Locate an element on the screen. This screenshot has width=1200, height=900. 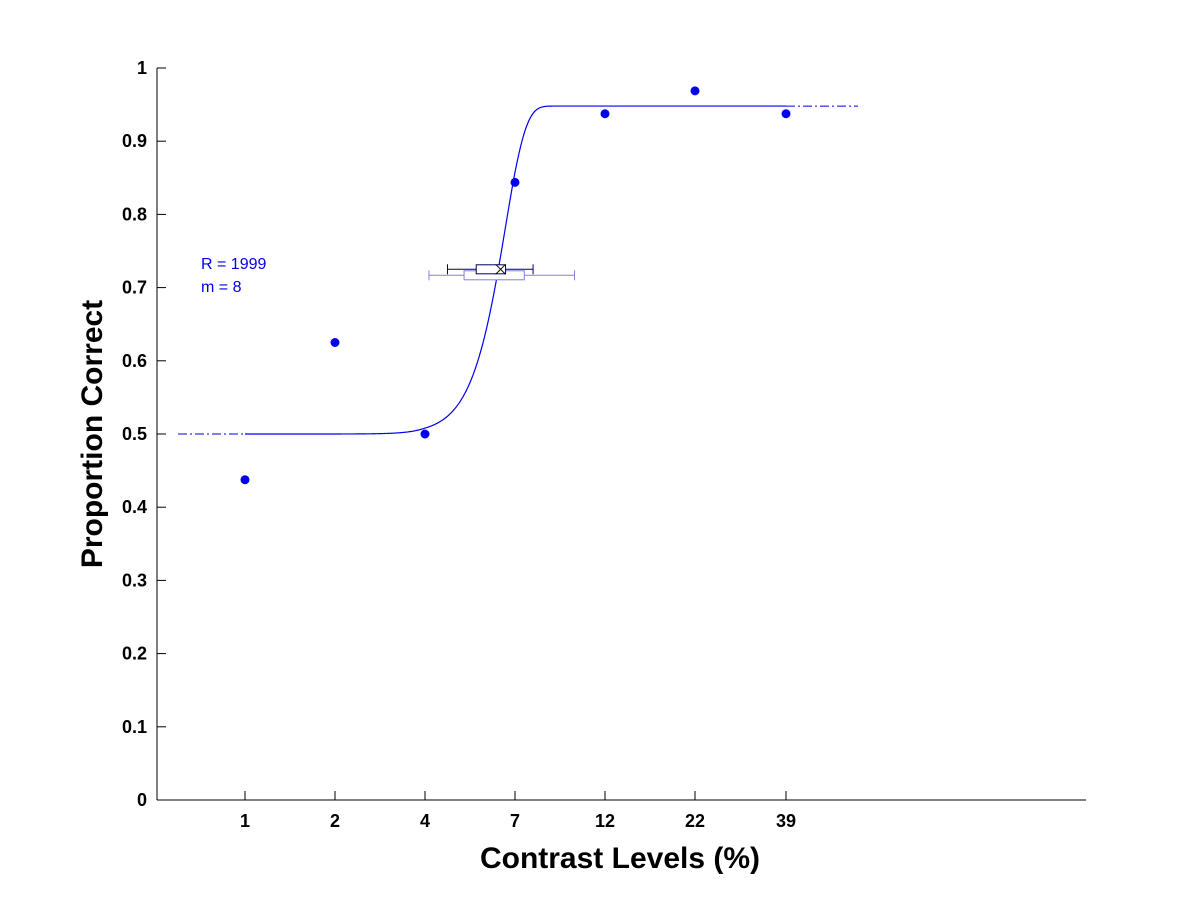
y-tick-label: 0.7 is located at coordinates (134, 288).